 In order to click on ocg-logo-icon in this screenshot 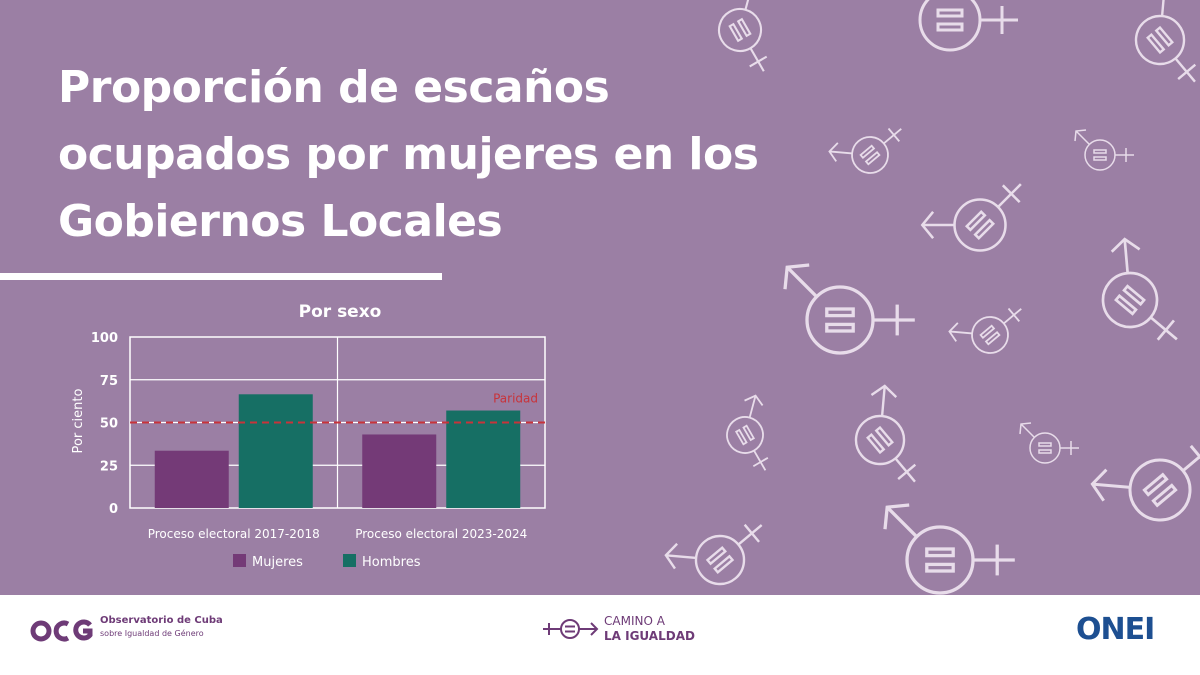, I will do `click(61, 630)`.